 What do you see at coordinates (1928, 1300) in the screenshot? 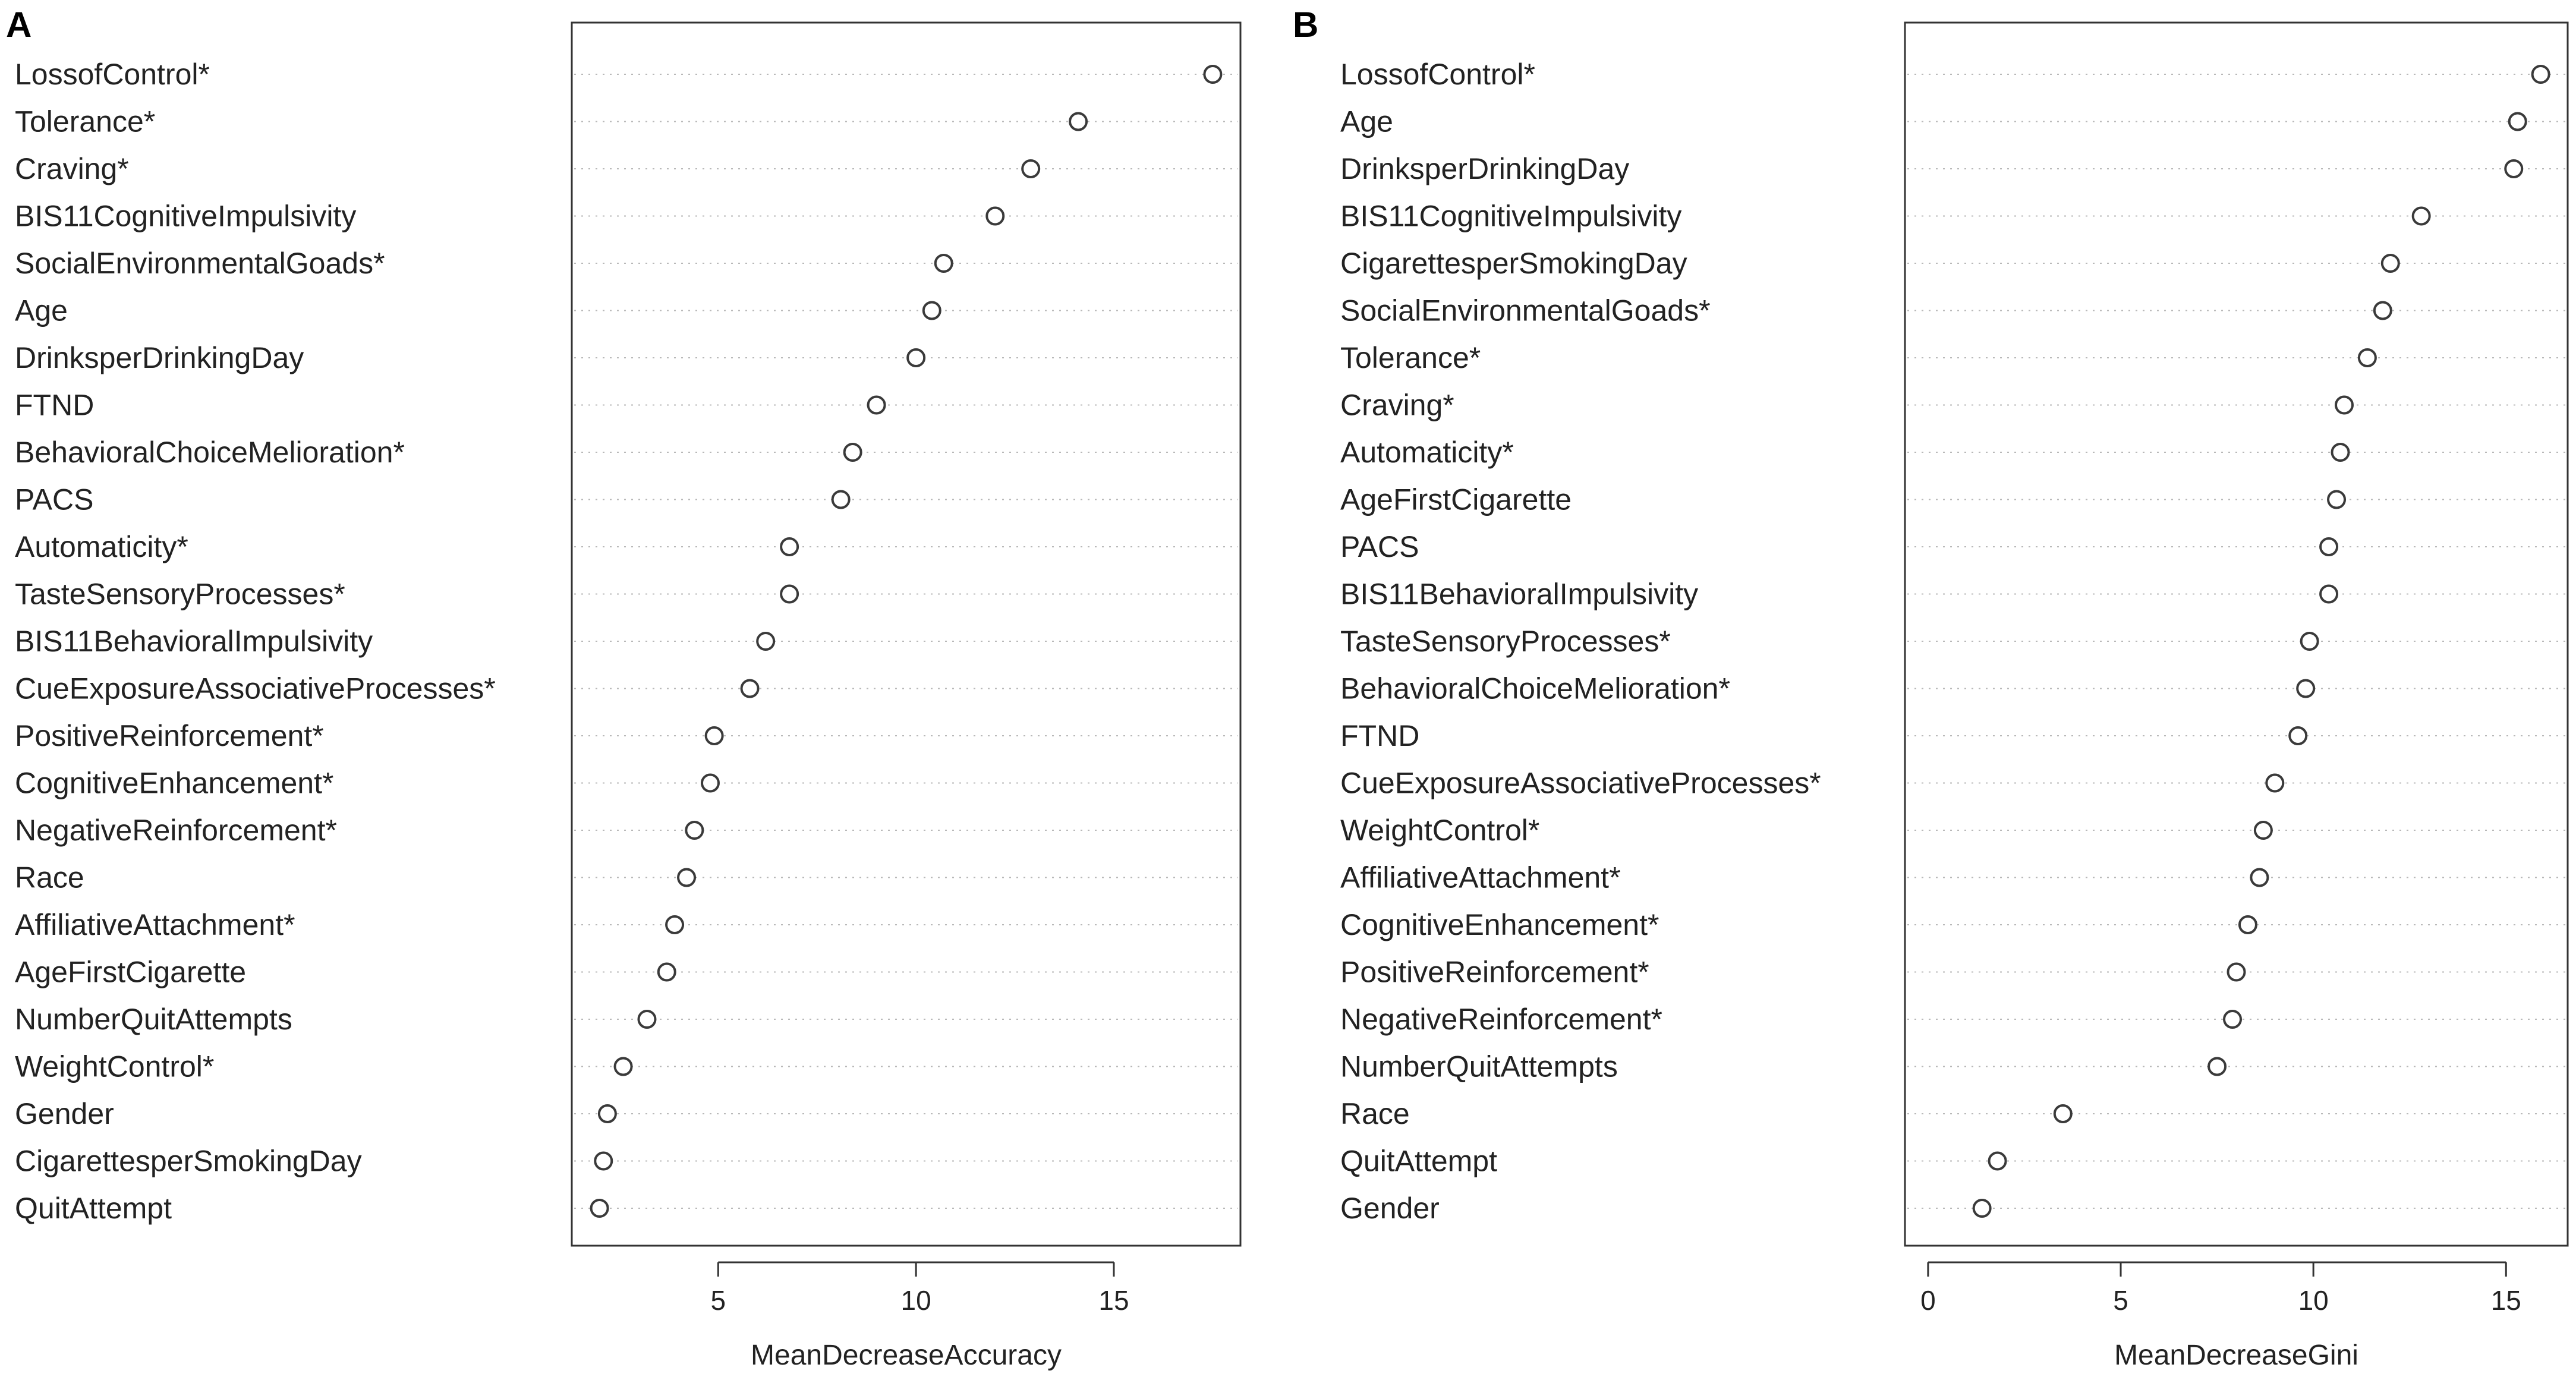
I see `x-tick-label: 0` at bounding box center [1928, 1300].